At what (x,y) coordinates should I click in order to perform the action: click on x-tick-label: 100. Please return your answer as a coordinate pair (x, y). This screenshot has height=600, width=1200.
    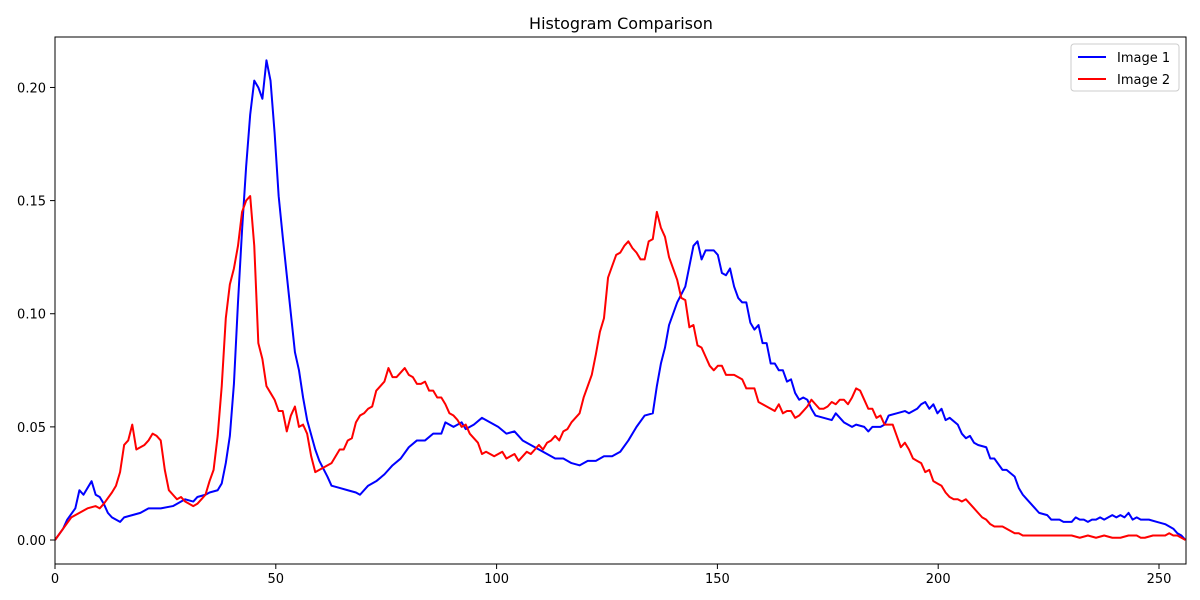
    Looking at the image, I should click on (496, 579).